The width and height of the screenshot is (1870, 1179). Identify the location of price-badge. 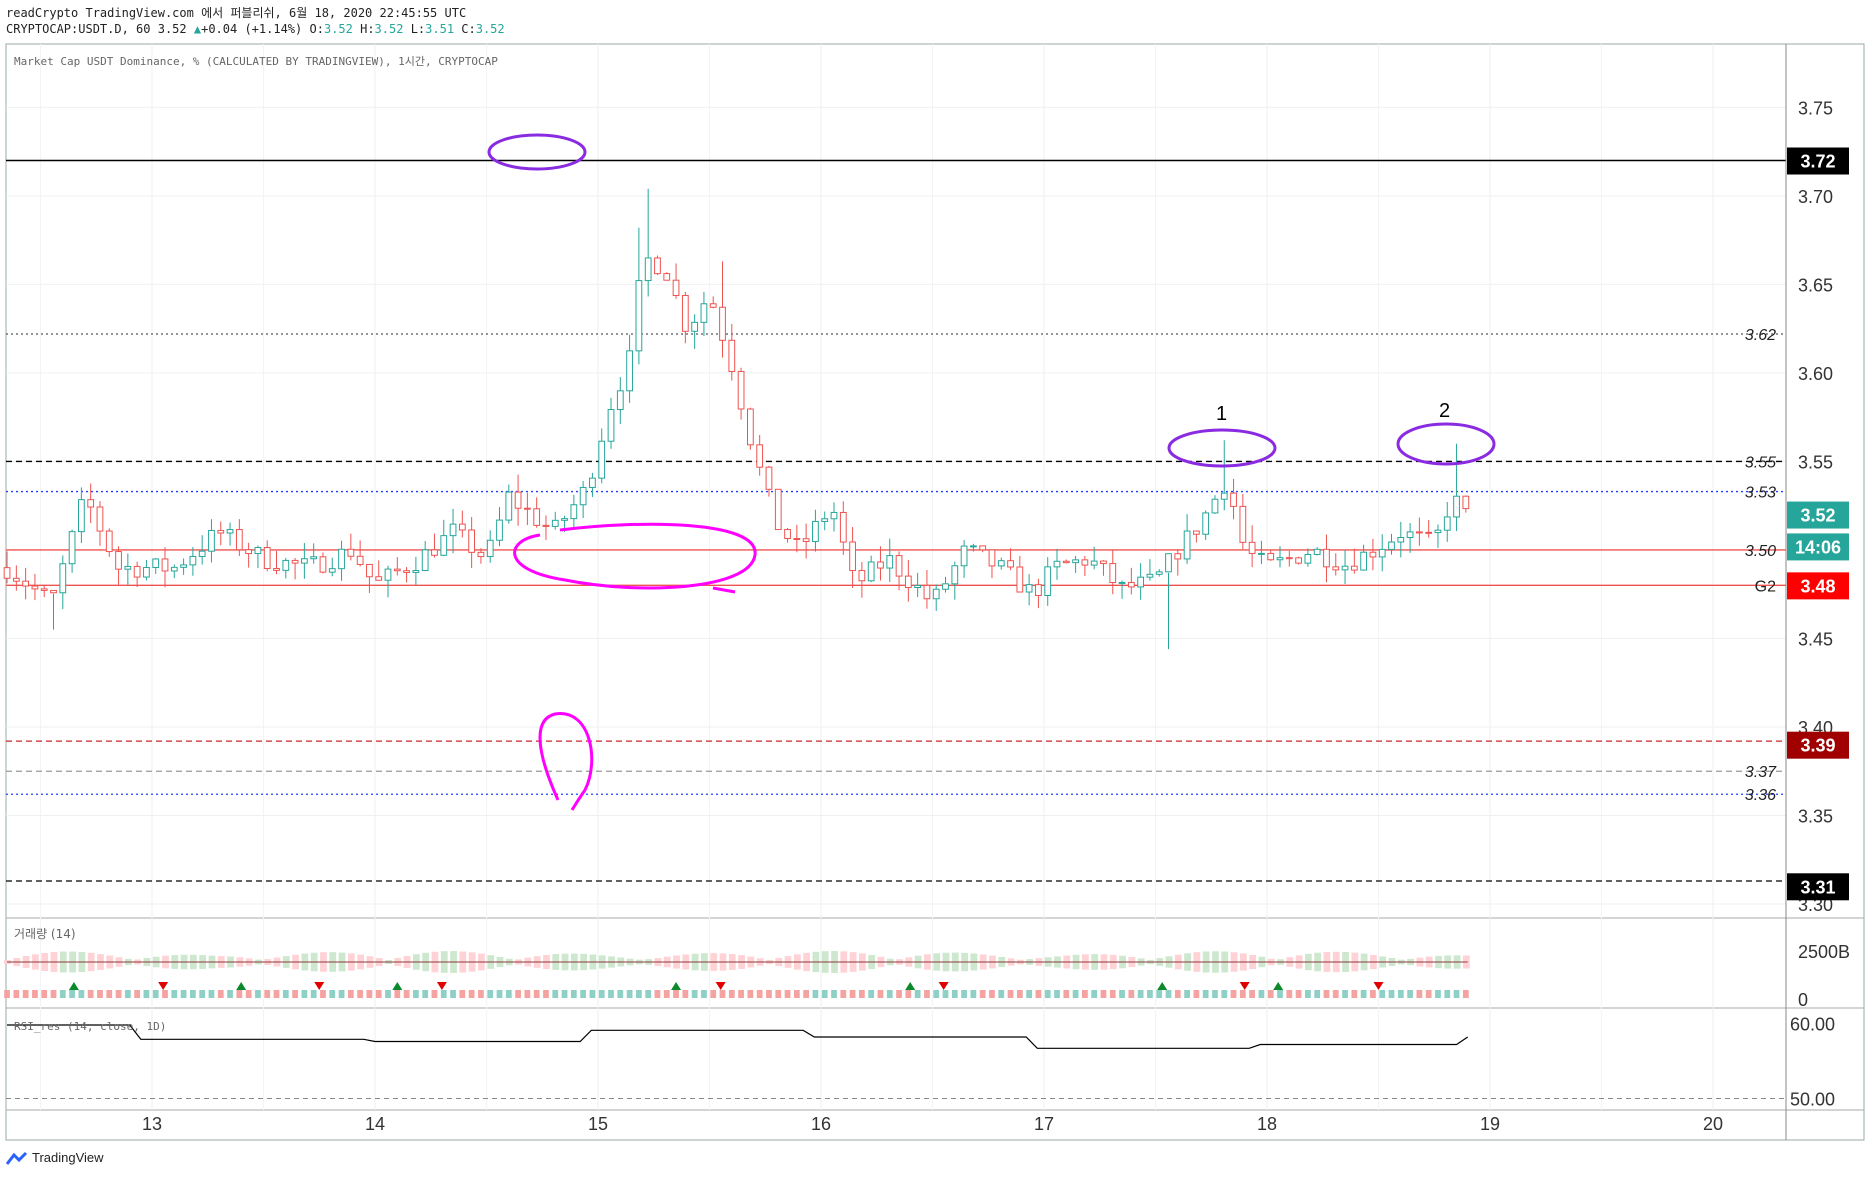
(1818, 547).